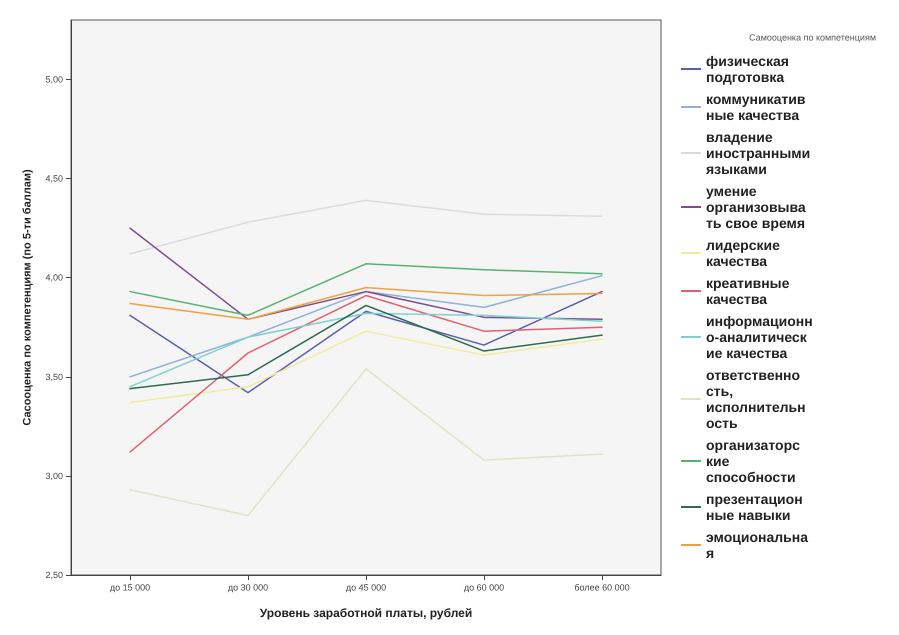 This screenshot has width=899, height=635. I want to click on legend-label: ответственность, исполнительность, so click(756, 399).